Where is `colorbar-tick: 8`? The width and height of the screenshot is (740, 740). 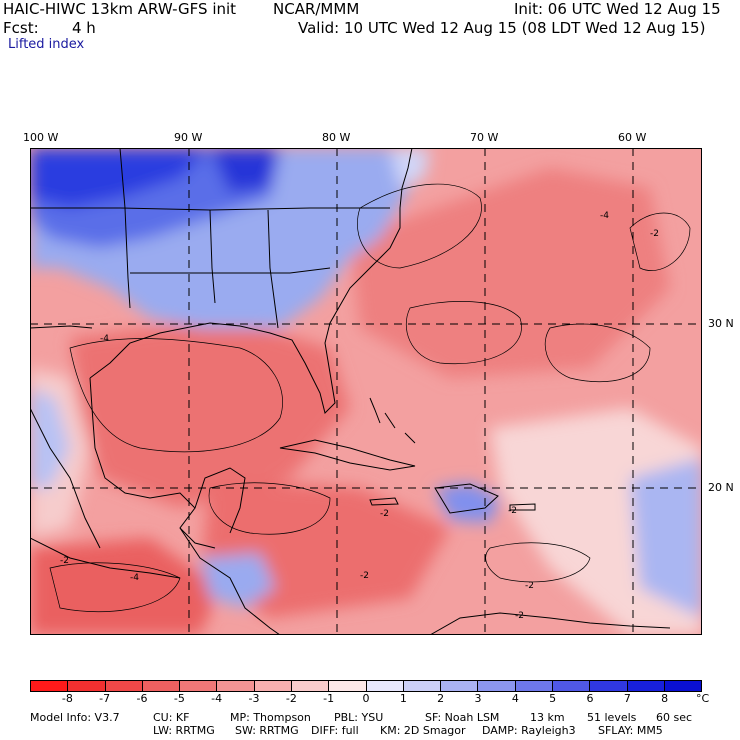
colorbar-tick: 8 is located at coordinates (665, 698).